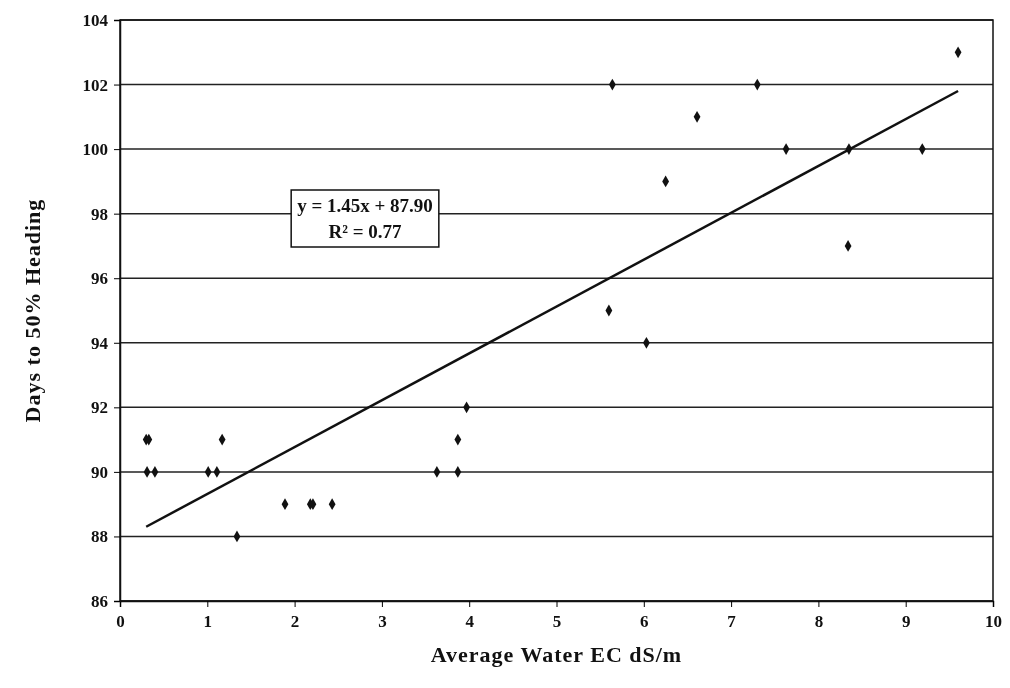  What do you see at coordinates (208, 622) in the screenshot?
I see `x-tick-label: 1` at bounding box center [208, 622].